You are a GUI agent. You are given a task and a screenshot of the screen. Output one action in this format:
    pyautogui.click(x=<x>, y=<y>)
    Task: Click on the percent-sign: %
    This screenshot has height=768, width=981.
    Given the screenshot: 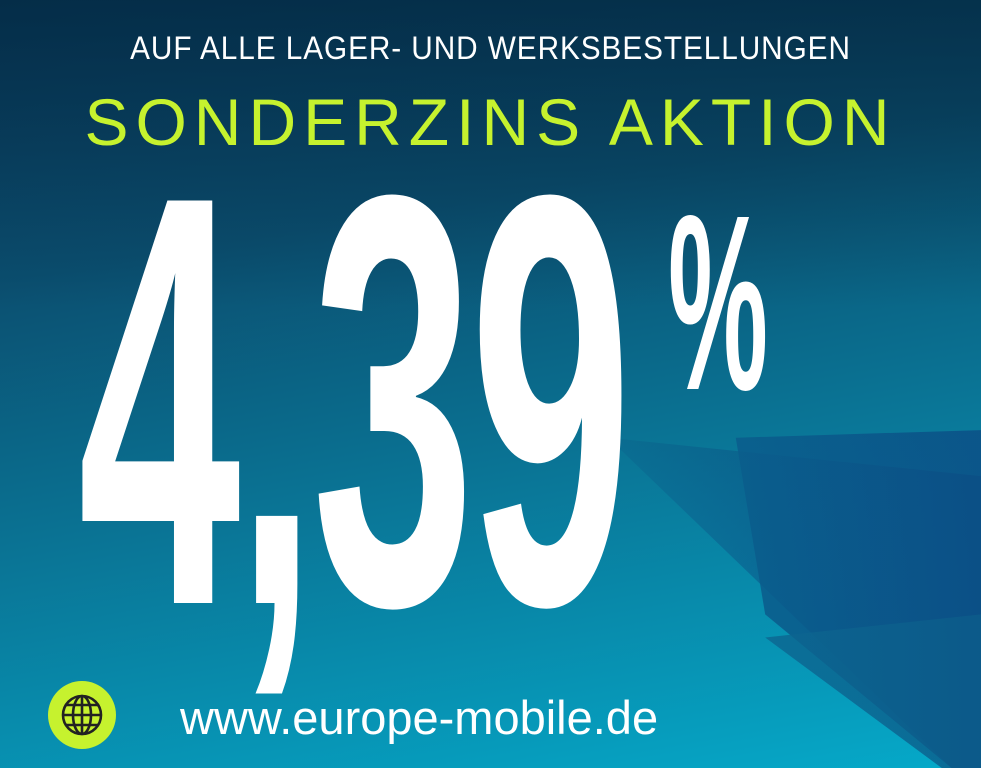 What is the action you would take?
    pyautogui.click(x=718, y=302)
    